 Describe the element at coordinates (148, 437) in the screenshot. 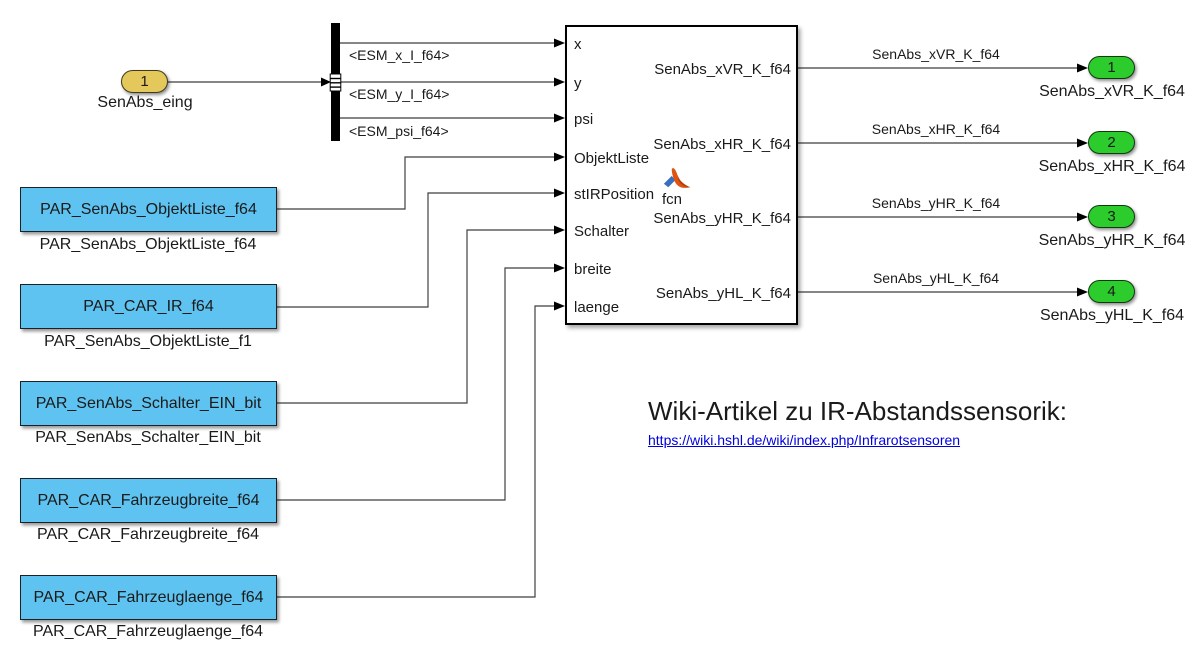

I see `param-block-label: PAR_SenAbs_Schalter_EIN_bit` at that location.